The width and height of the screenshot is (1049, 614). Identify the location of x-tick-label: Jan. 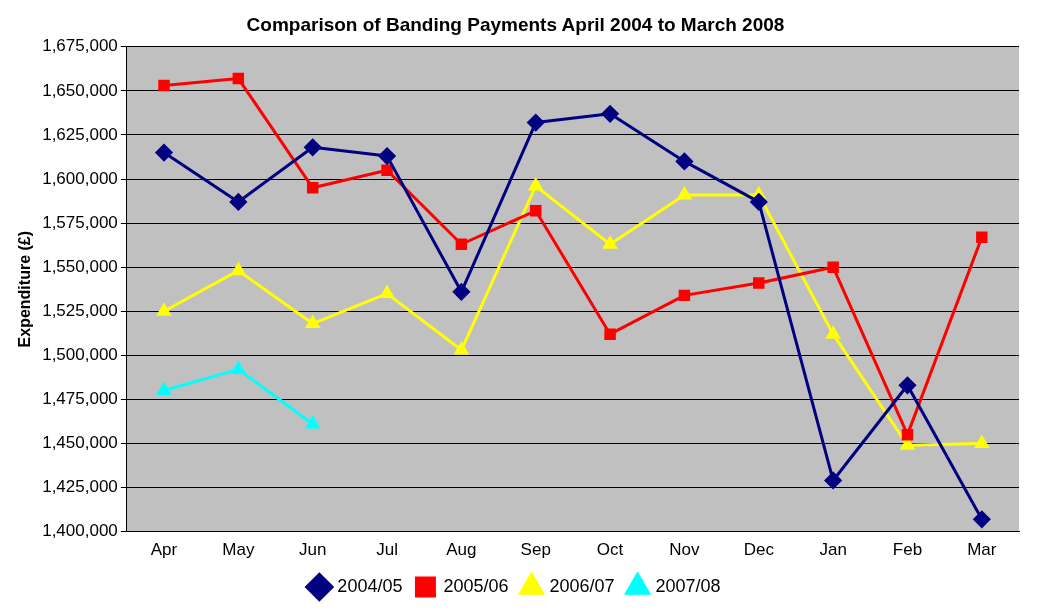
(833, 550).